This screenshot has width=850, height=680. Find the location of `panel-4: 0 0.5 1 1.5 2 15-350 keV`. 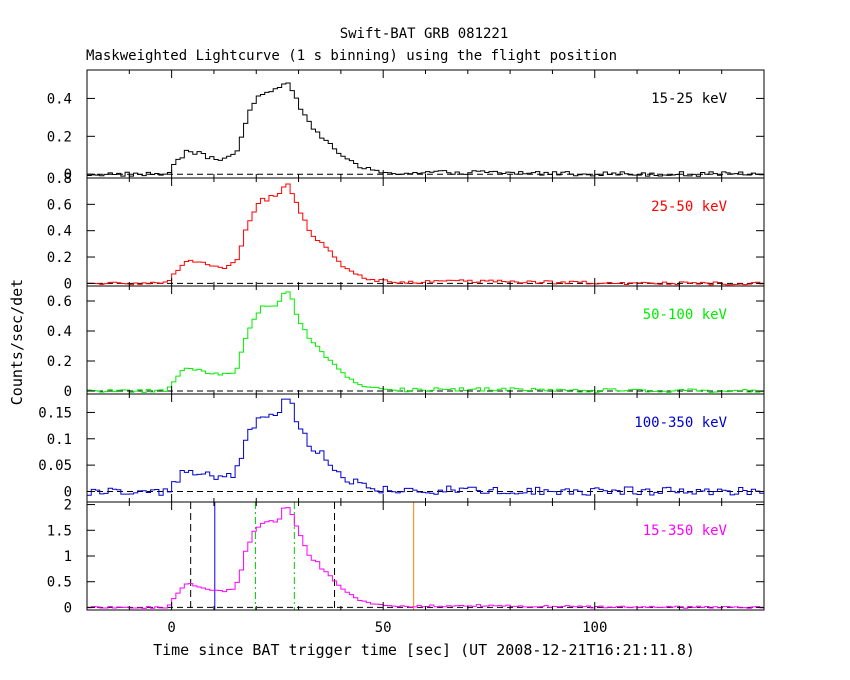

panel-4: 0 0.5 1 1.5 2 15-350 keV is located at coordinates (406, 557).